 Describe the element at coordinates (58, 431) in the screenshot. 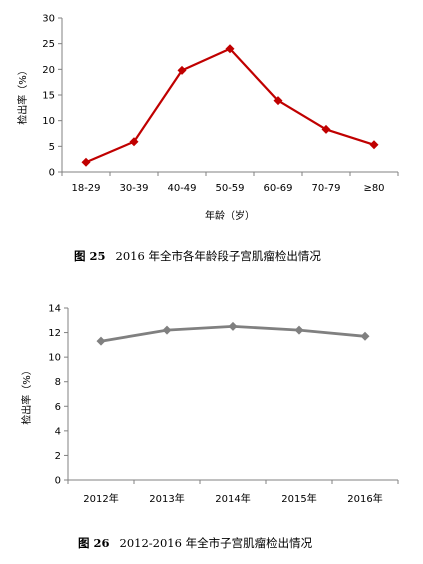

I see `chart1-y-tick-label: 4` at that location.